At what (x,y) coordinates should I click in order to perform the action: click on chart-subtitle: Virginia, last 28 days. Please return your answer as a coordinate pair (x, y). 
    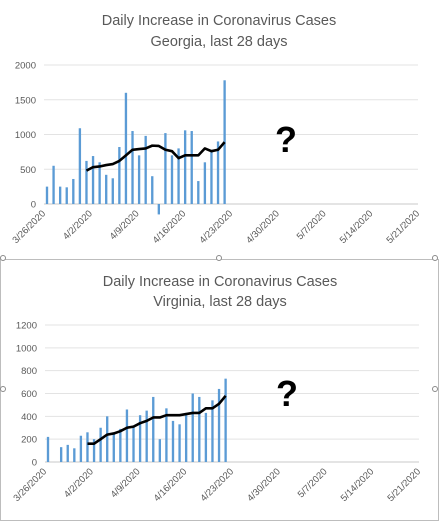
    Looking at the image, I should click on (220, 302).